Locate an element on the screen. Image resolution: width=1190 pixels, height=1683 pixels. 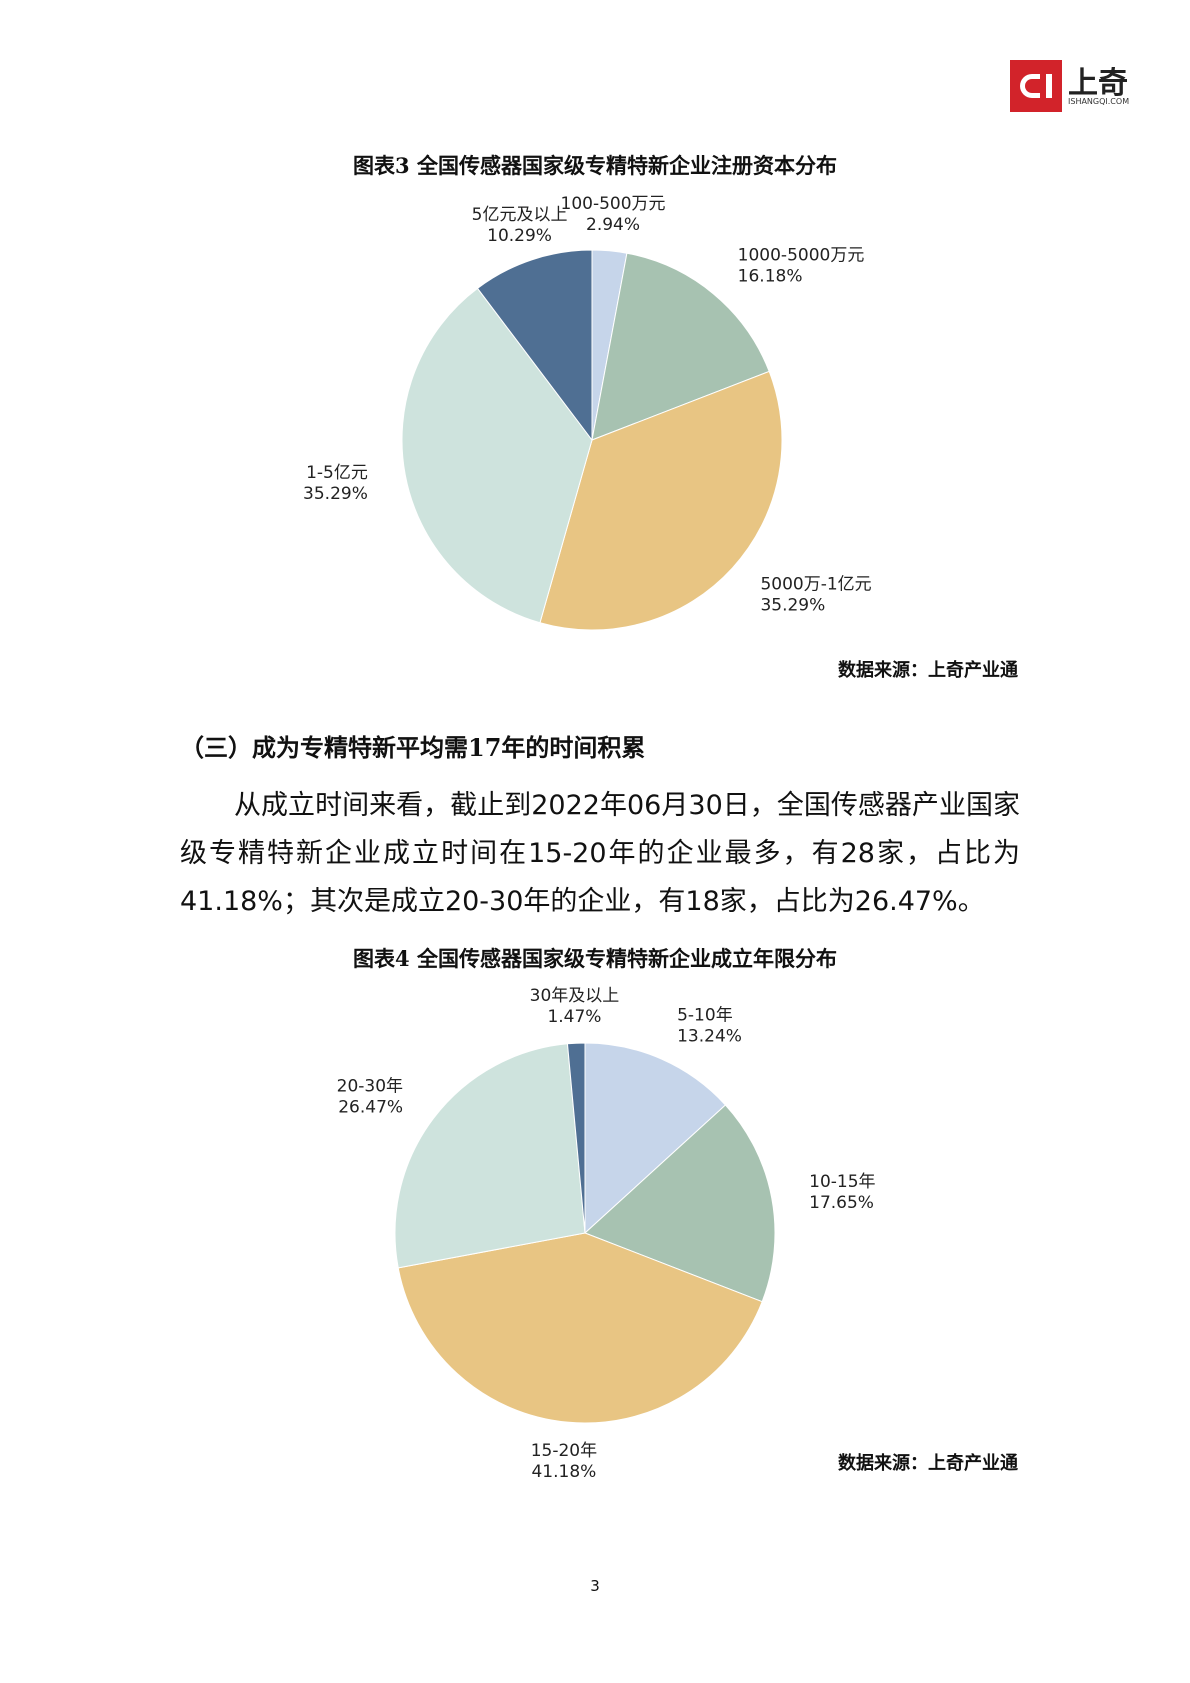
value-label: 16.18% is located at coordinates (770, 277).